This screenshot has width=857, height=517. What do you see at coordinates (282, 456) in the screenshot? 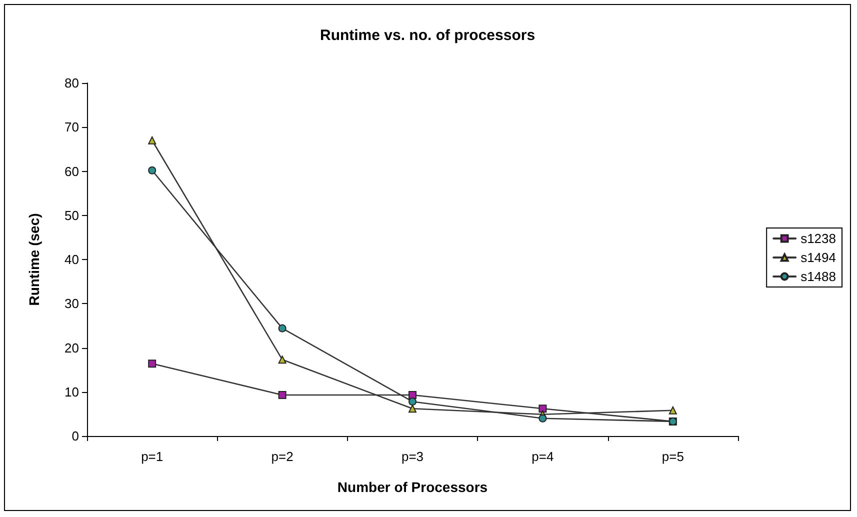
I see `x-tick-label: p=2` at bounding box center [282, 456].